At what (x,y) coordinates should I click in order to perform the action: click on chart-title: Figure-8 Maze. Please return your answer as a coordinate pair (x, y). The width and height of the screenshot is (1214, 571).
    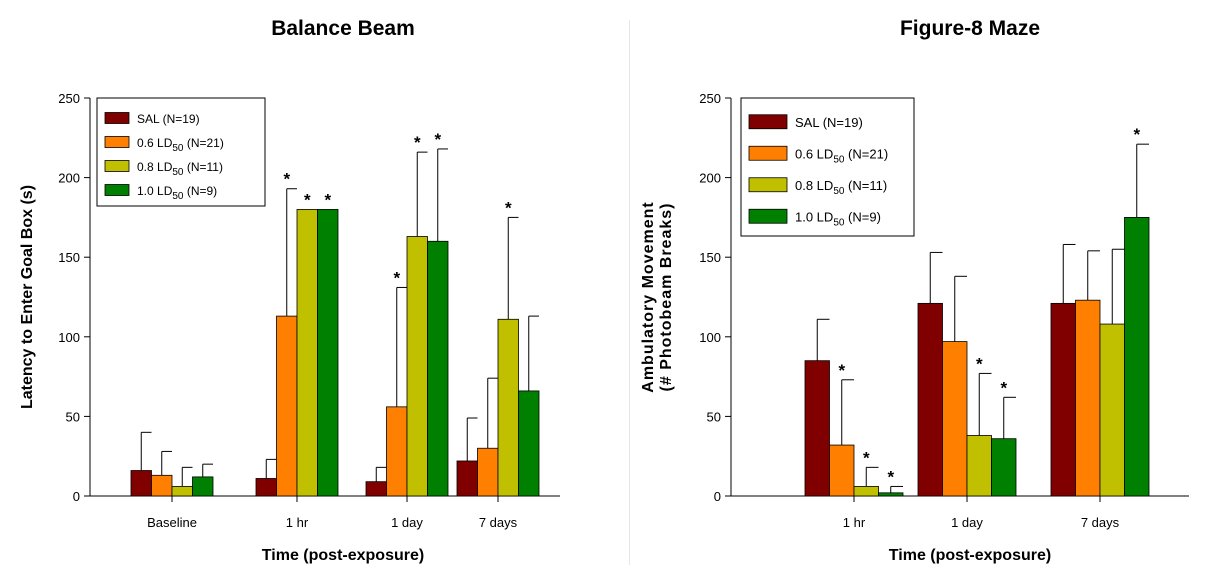
    Looking at the image, I should click on (970, 28).